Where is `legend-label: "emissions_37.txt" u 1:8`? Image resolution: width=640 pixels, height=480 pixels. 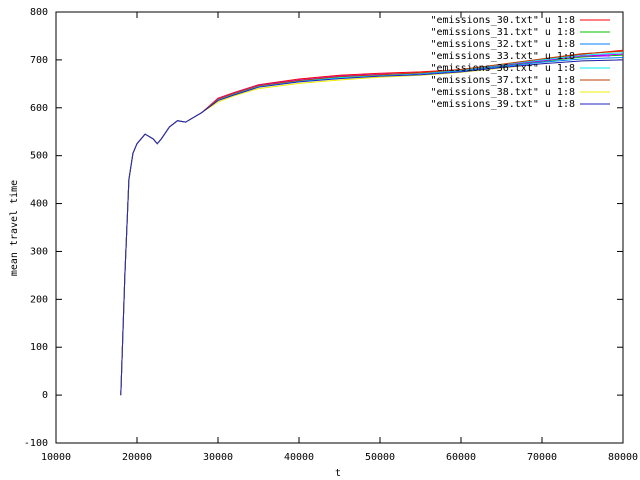
legend-label: "emissions_37.txt" u 1:8 is located at coordinates (503, 80).